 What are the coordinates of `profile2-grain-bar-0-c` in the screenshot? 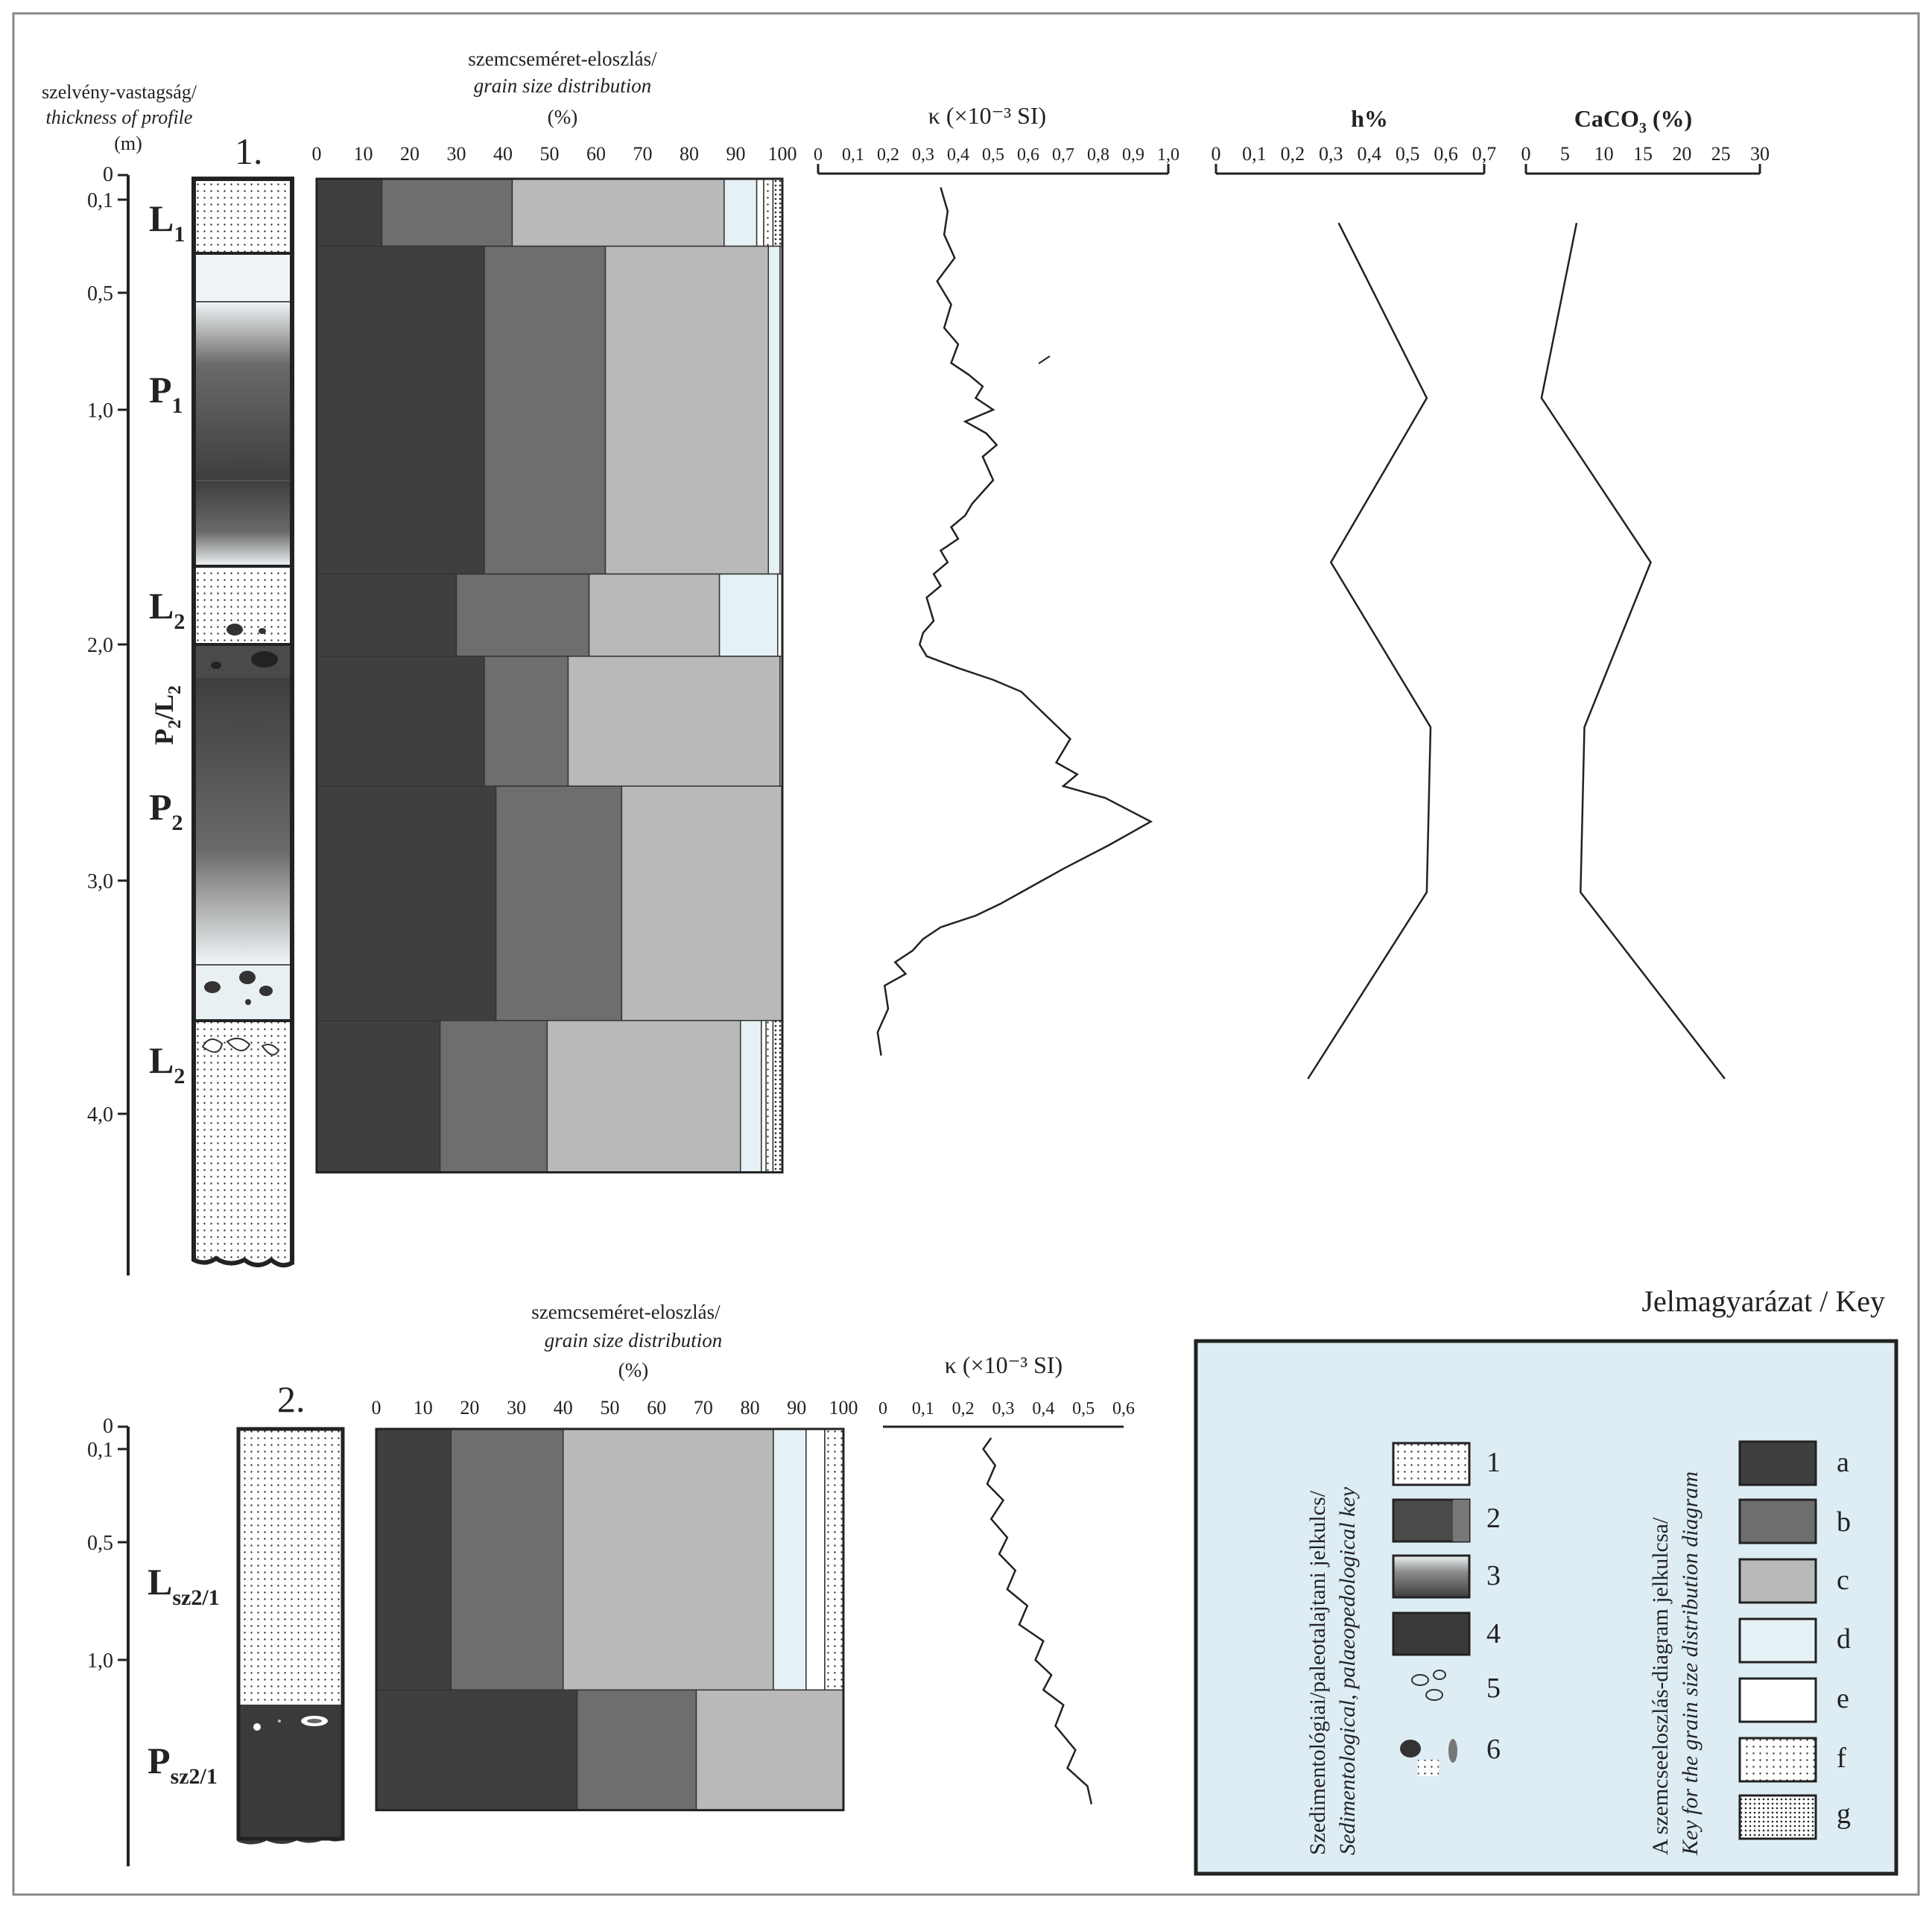 It's located at (668, 1560).